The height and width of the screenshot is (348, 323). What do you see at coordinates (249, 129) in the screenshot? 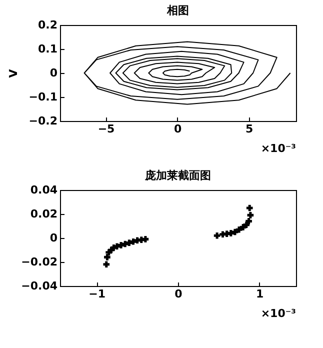
I see `x-tick-label: 5` at bounding box center [249, 129].